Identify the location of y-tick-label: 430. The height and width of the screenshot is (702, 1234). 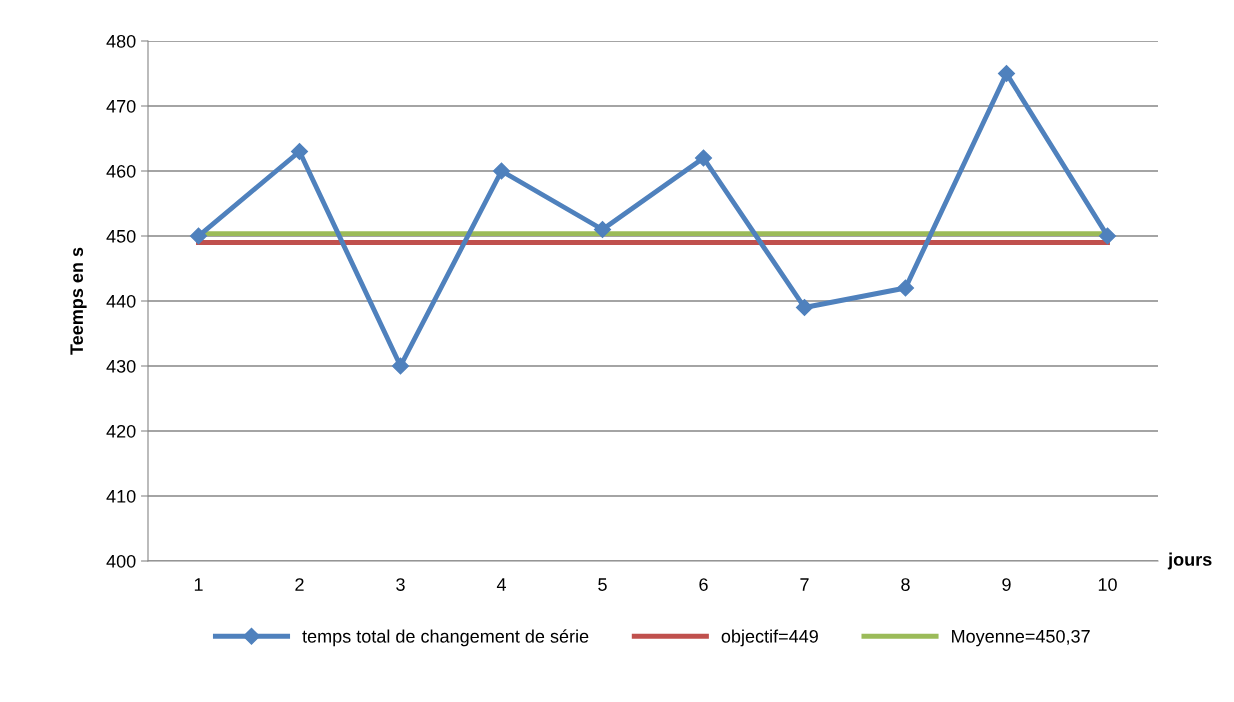
(121, 366).